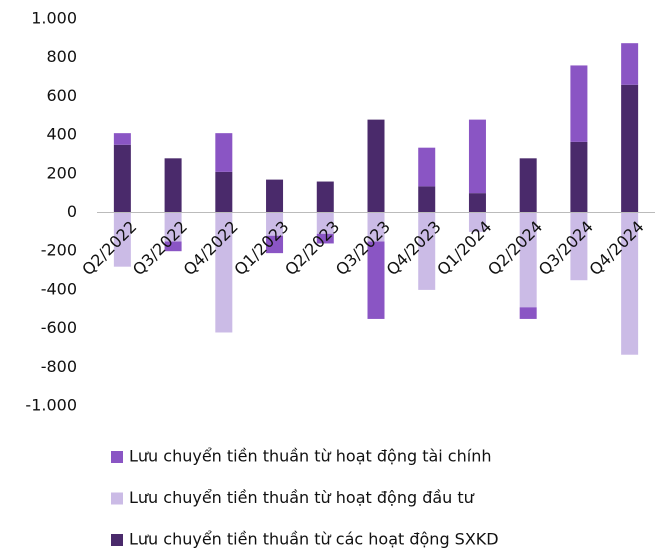 Image resolution: width=664 pixels, height=559 pixels. Describe the element at coordinates (160, 248) in the screenshot. I see `x-tick-label: Q3/2022` at that location.